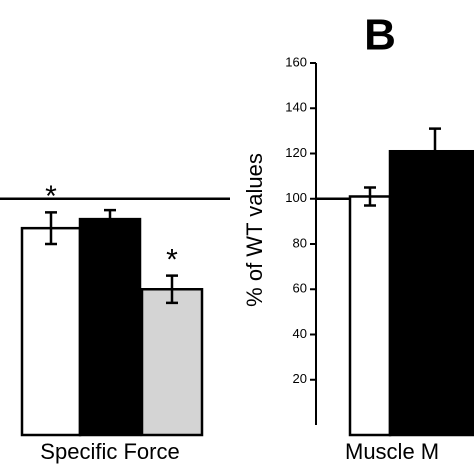  What do you see at coordinates (296, 61) in the screenshot?
I see `y-tick-label: 160` at bounding box center [296, 61].